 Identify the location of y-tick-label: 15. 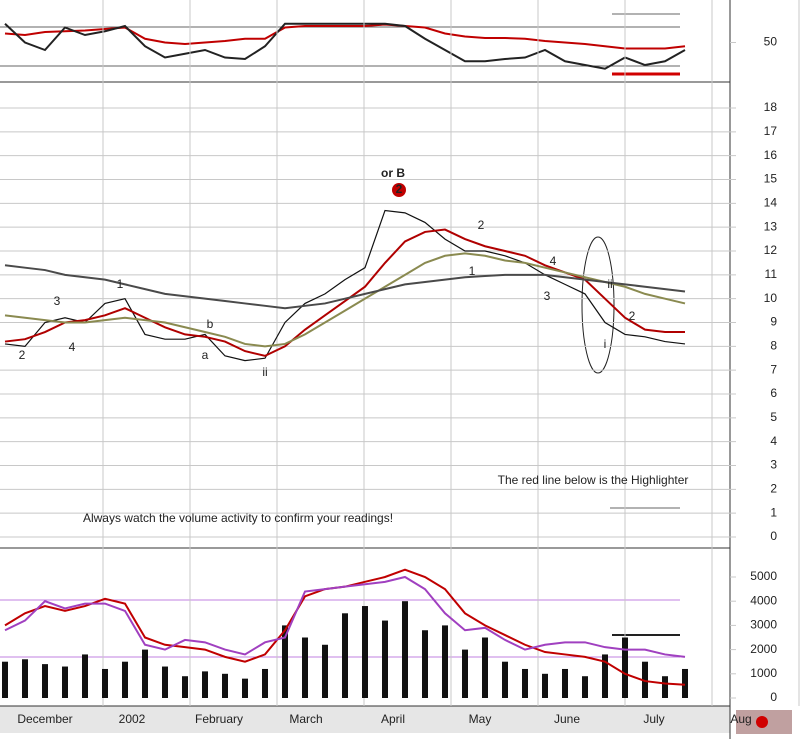
(771, 179).